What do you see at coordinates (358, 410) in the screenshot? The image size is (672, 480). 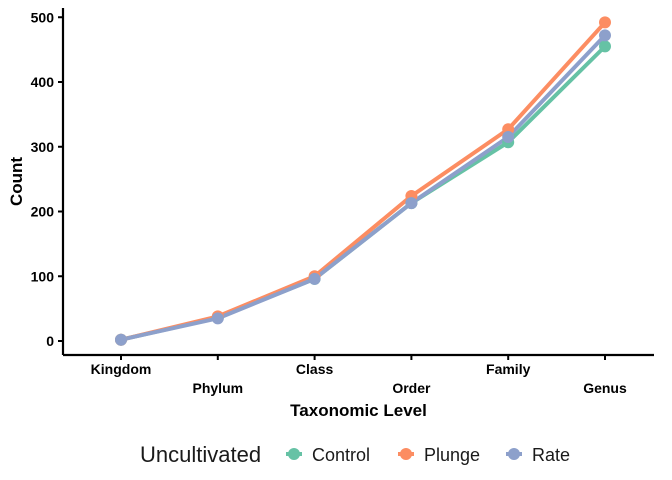 I see `x-axis-title: Taxonomic Level` at bounding box center [358, 410].